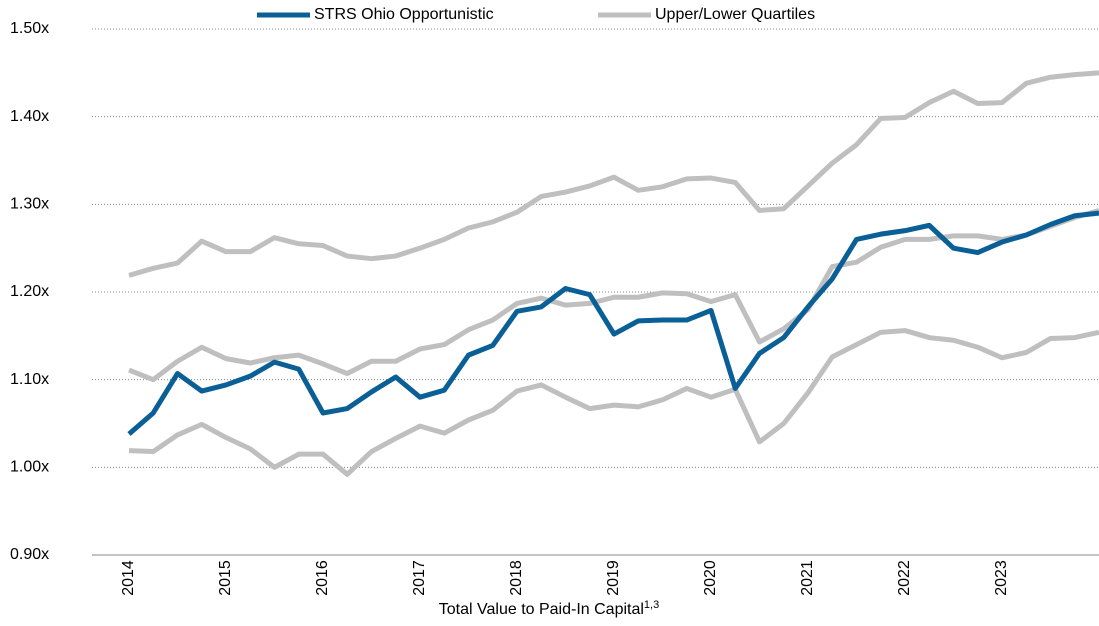 The image size is (1099, 626). What do you see at coordinates (904, 578) in the screenshot?
I see `x-tick-label: 2022` at bounding box center [904, 578].